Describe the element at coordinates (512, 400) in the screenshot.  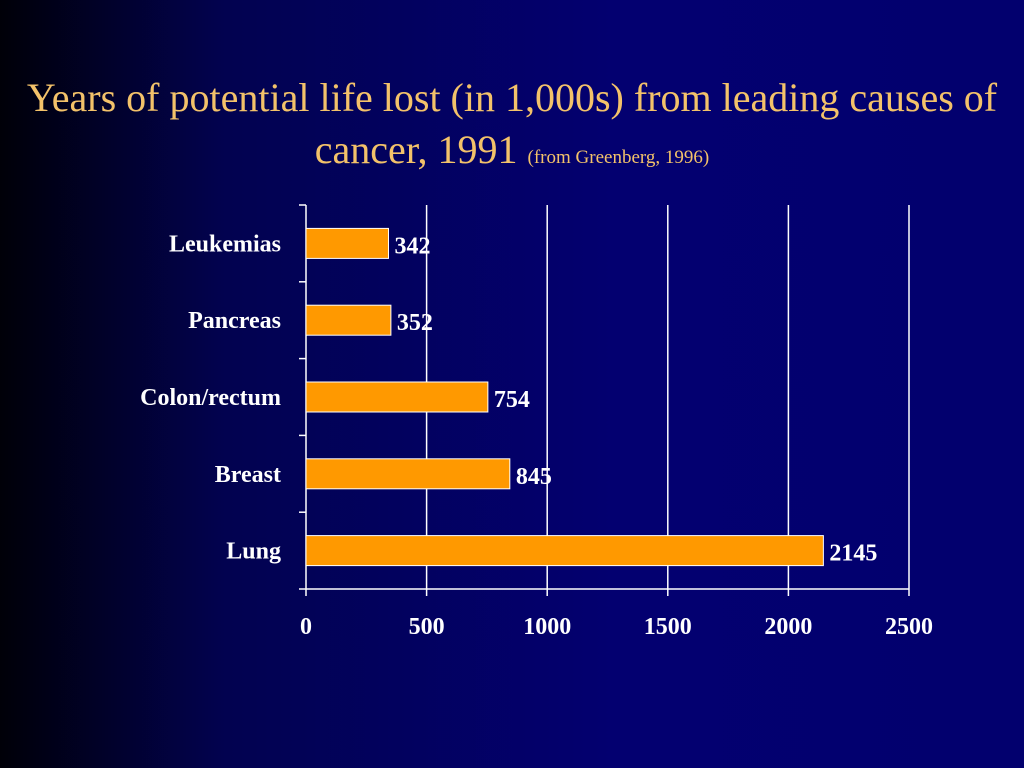
I see `data-label-colon-rectum: 754` at that location.